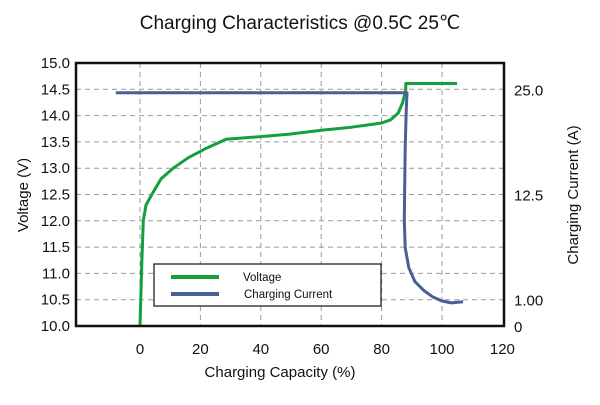 The image size is (600, 405). I want to click on x-tick-label: 120, so click(502, 349).